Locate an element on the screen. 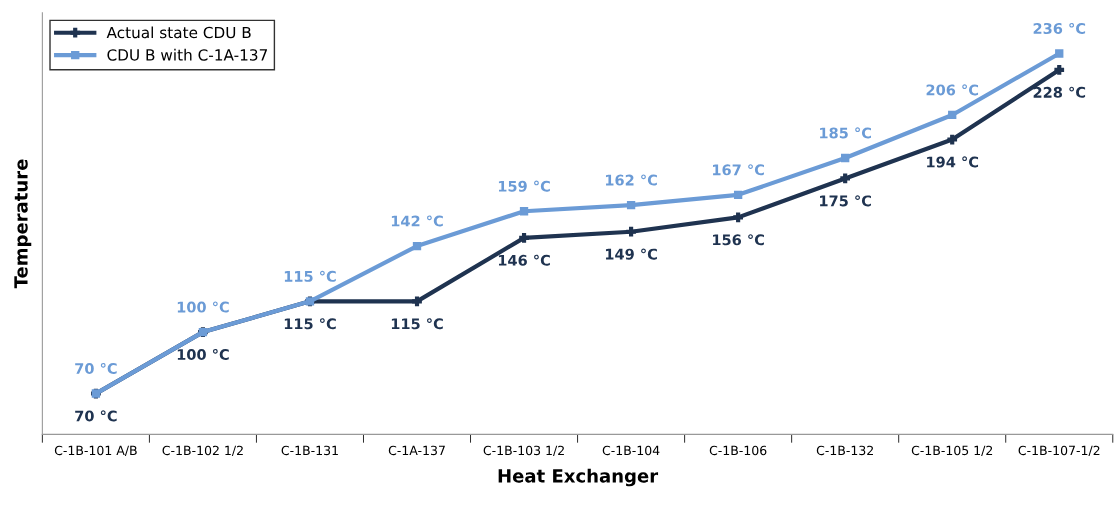  data-label: 185 °C is located at coordinates (845, 133).